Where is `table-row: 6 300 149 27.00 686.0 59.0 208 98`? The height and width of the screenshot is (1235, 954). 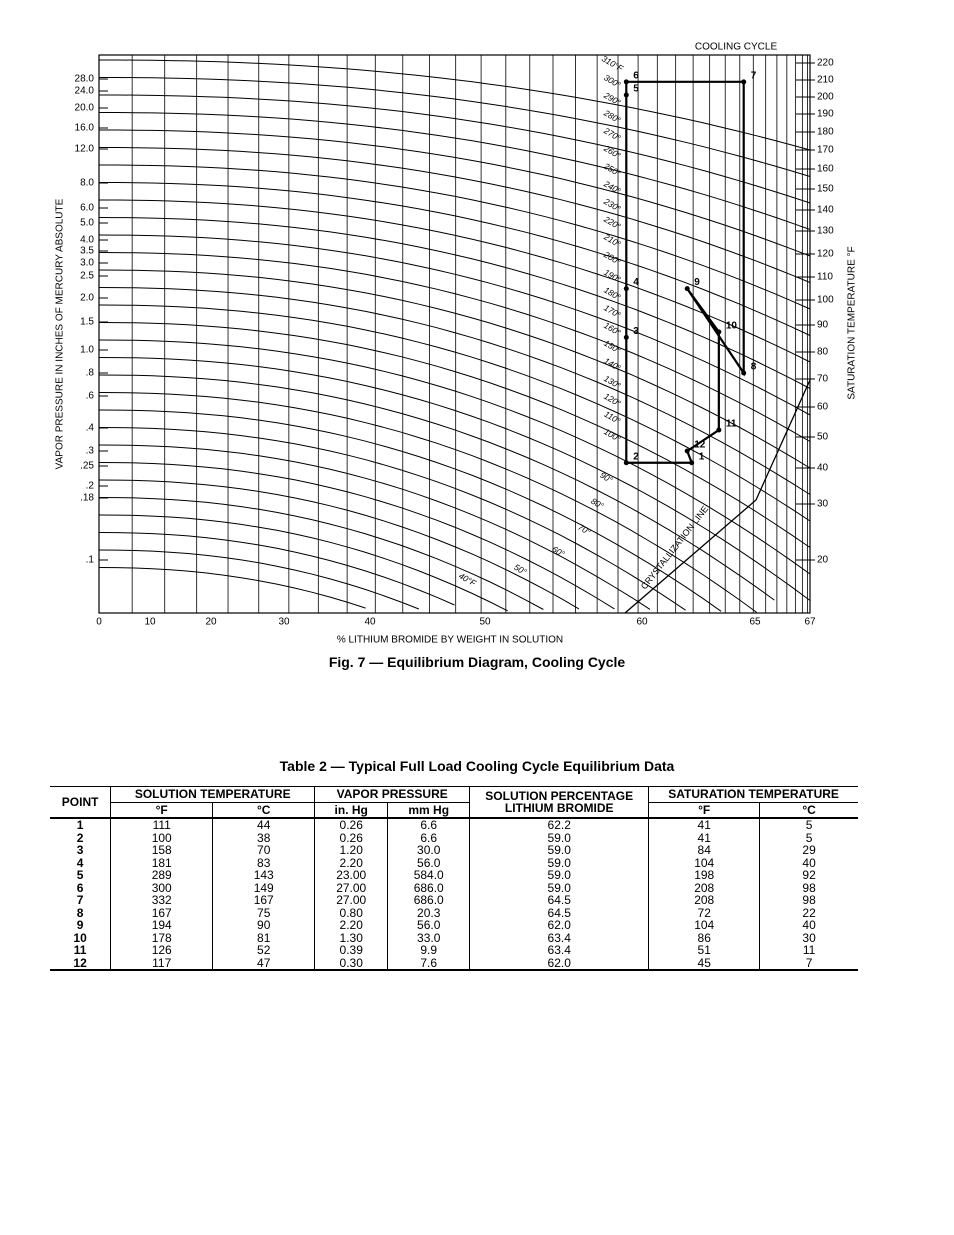
table-row: 6 300 149 27.00 686.0 59.0 208 98 is located at coordinates (454, 887).